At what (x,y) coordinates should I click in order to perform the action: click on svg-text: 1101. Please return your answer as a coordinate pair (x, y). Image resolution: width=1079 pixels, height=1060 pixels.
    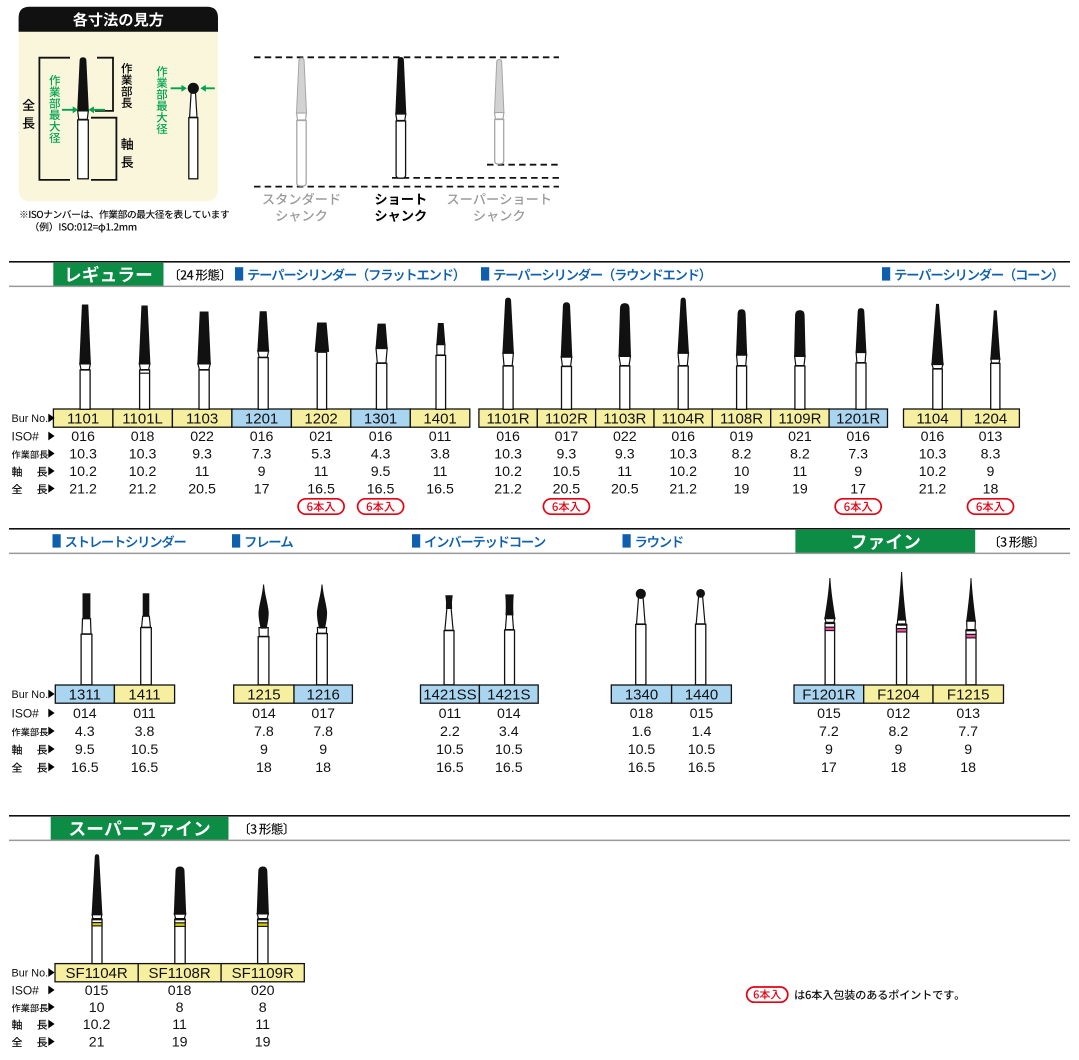
    Looking at the image, I should click on (83, 418).